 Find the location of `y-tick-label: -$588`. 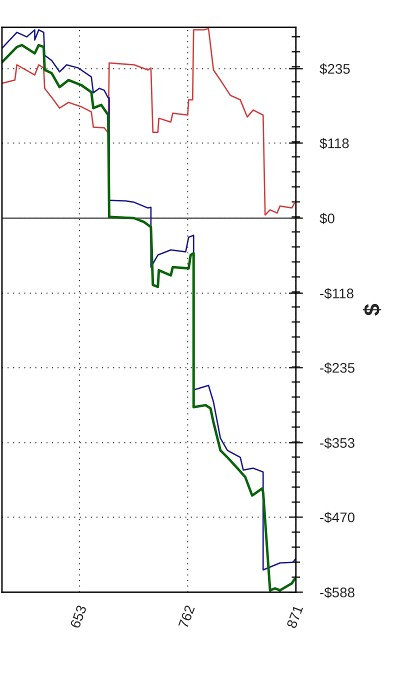

y-tick-label: -$588 is located at coordinates (337, 592).